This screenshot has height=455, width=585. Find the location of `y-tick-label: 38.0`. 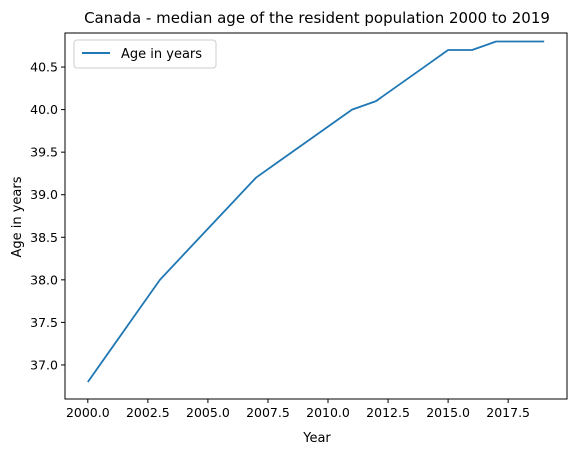

y-tick-label: 38.0 is located at coordinates (44, 279).